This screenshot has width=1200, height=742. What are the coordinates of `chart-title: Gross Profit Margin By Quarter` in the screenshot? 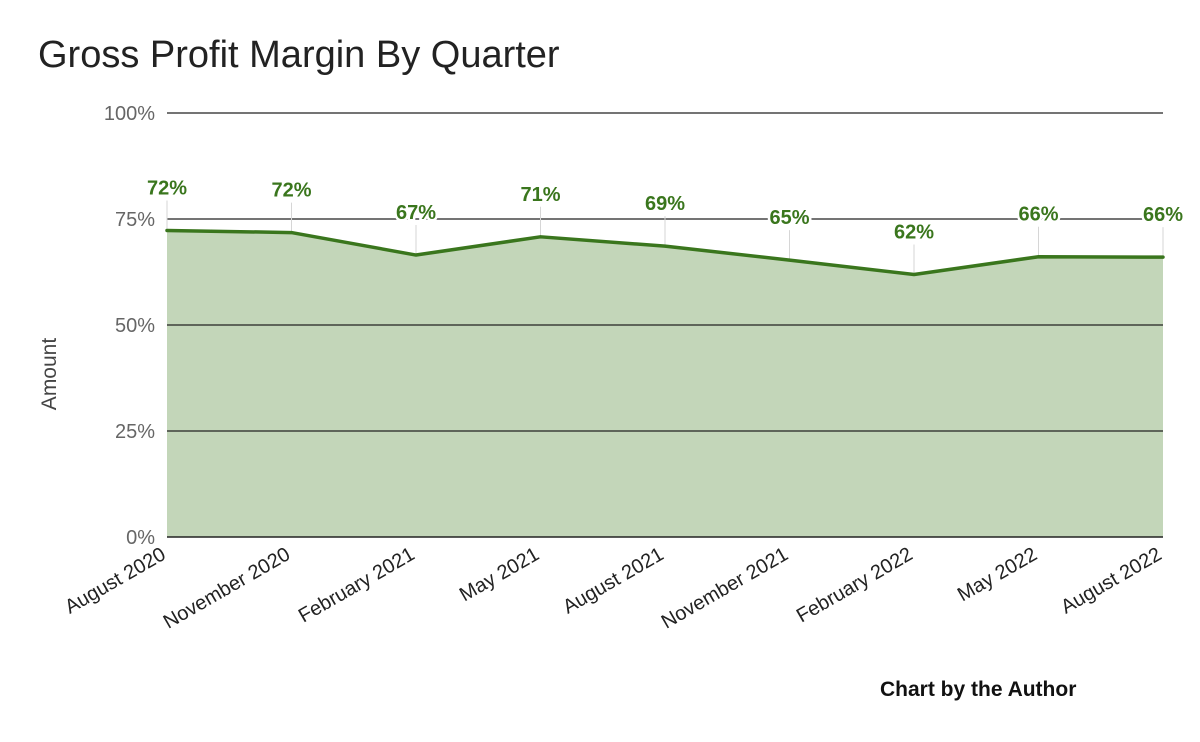 It's located at (299, 55).